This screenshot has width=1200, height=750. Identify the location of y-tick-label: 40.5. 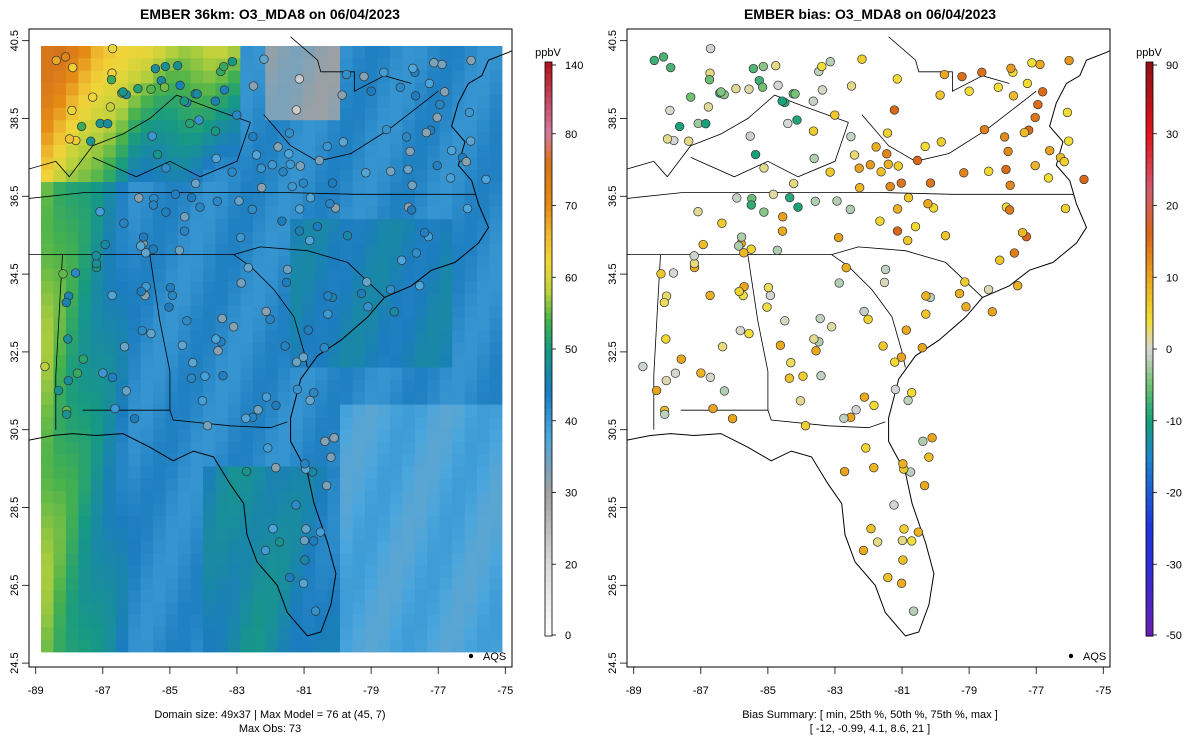
(15, 40).